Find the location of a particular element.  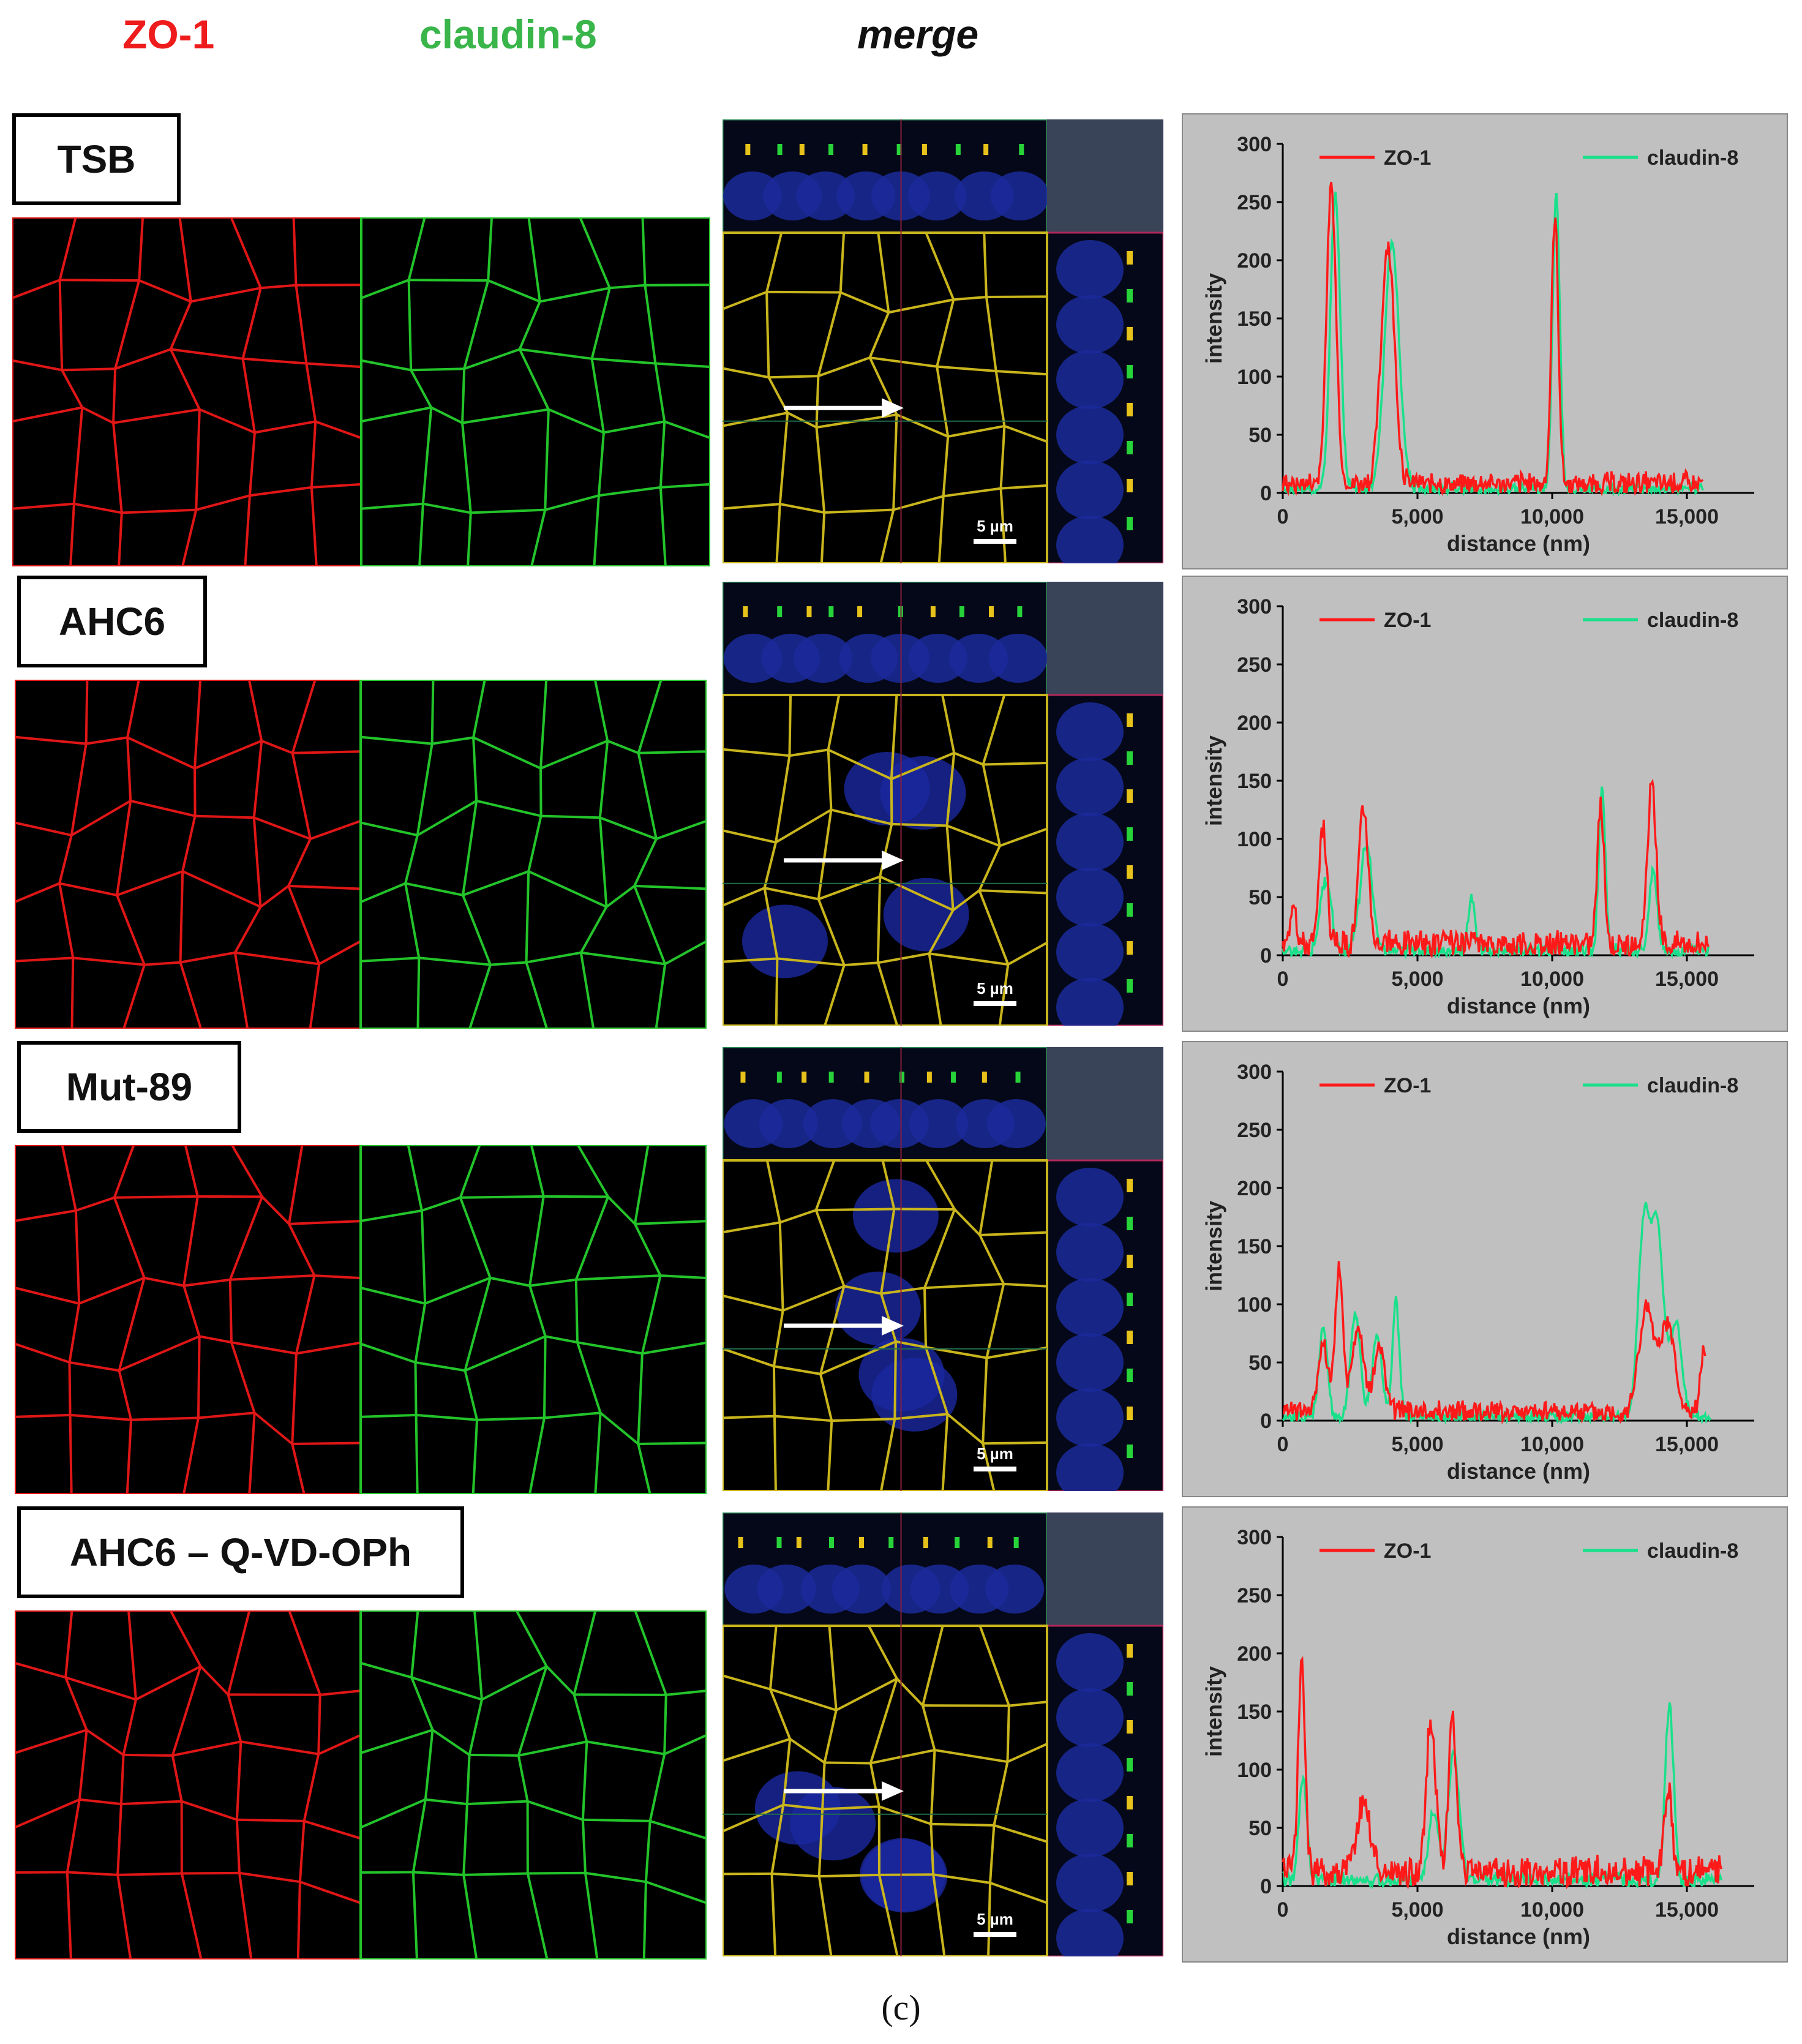

merge-column-header: merge is located at coordinates (918, 34).